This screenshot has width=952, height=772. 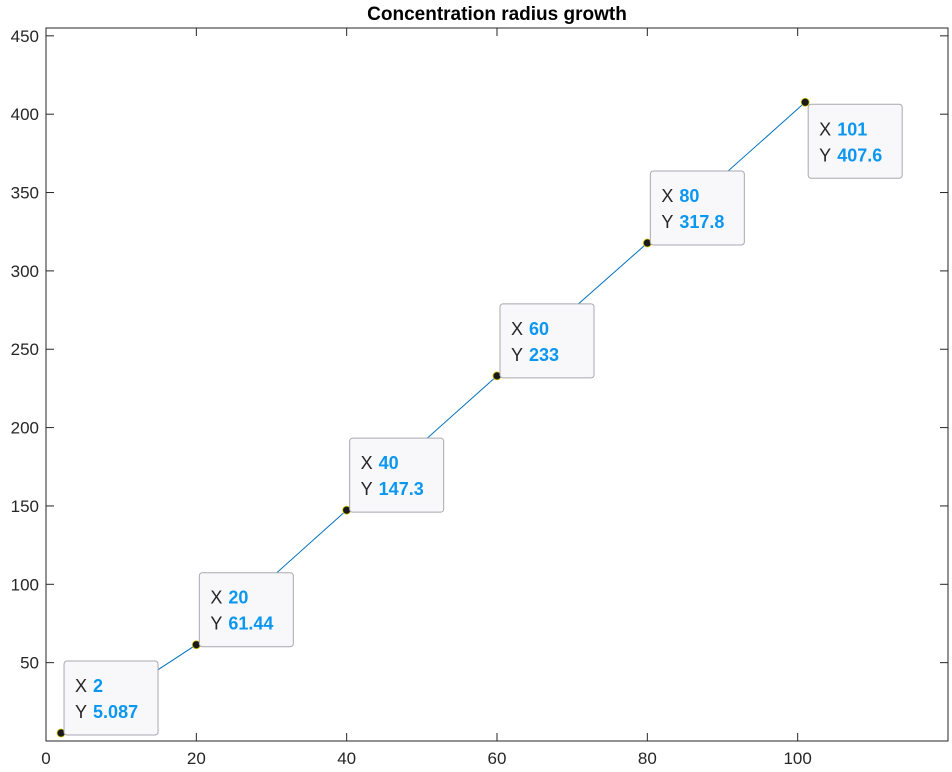 I want to click on datatip-x-row: X 60, so click(x=530, y=329).